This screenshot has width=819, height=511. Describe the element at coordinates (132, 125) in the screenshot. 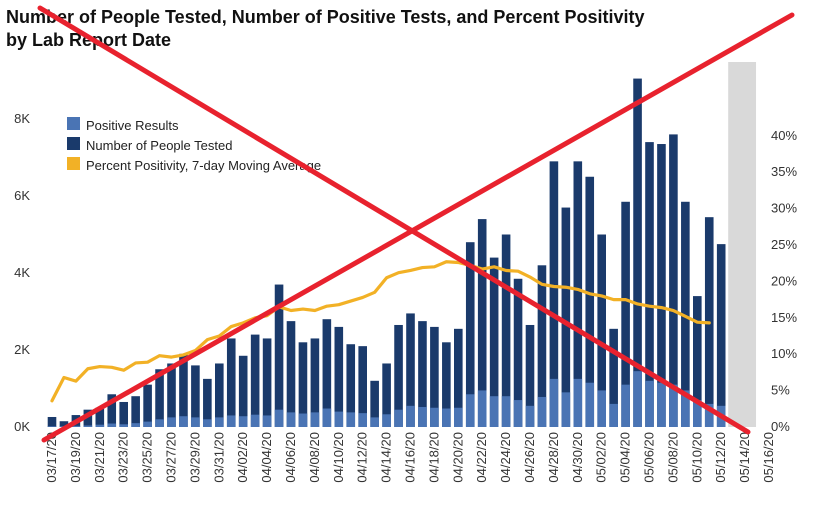

I see `legend-label-positive: Positive Results` at that location.